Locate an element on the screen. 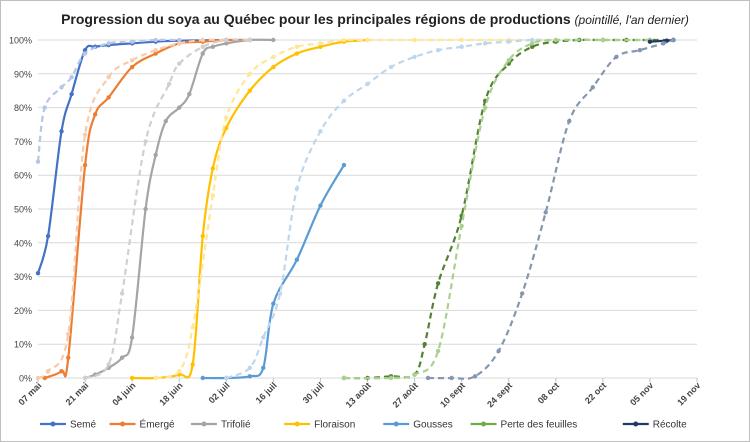 This screenshot has height=442, width=750. legend-label-seme: Semé is located at coordinates (83, 425).